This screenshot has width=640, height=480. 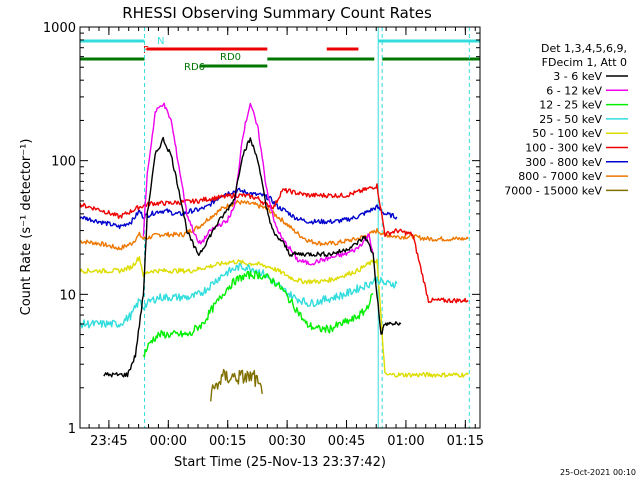 I want to click on x-tick-label: 00:45, so click(x=346, y=441).